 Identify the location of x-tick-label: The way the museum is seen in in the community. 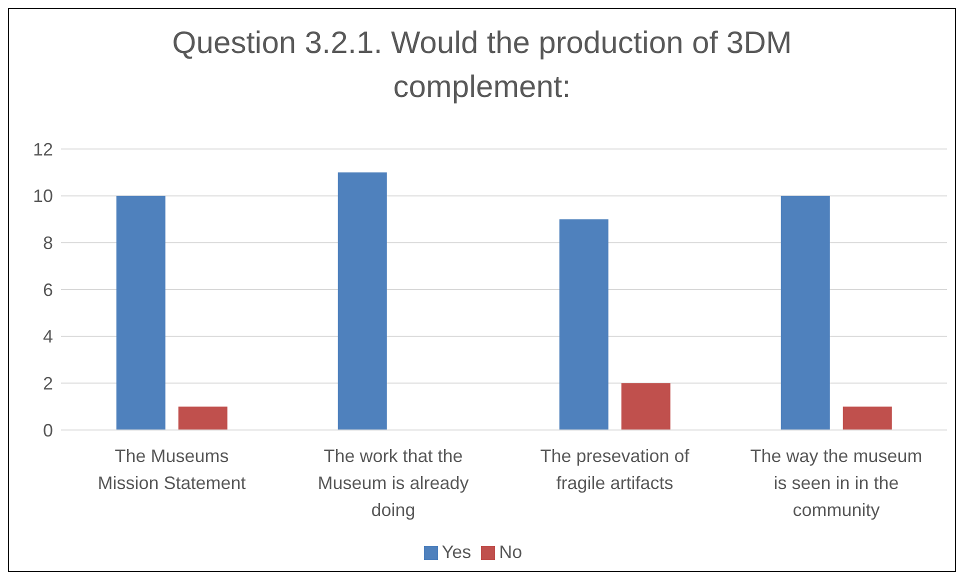
(836, 483).